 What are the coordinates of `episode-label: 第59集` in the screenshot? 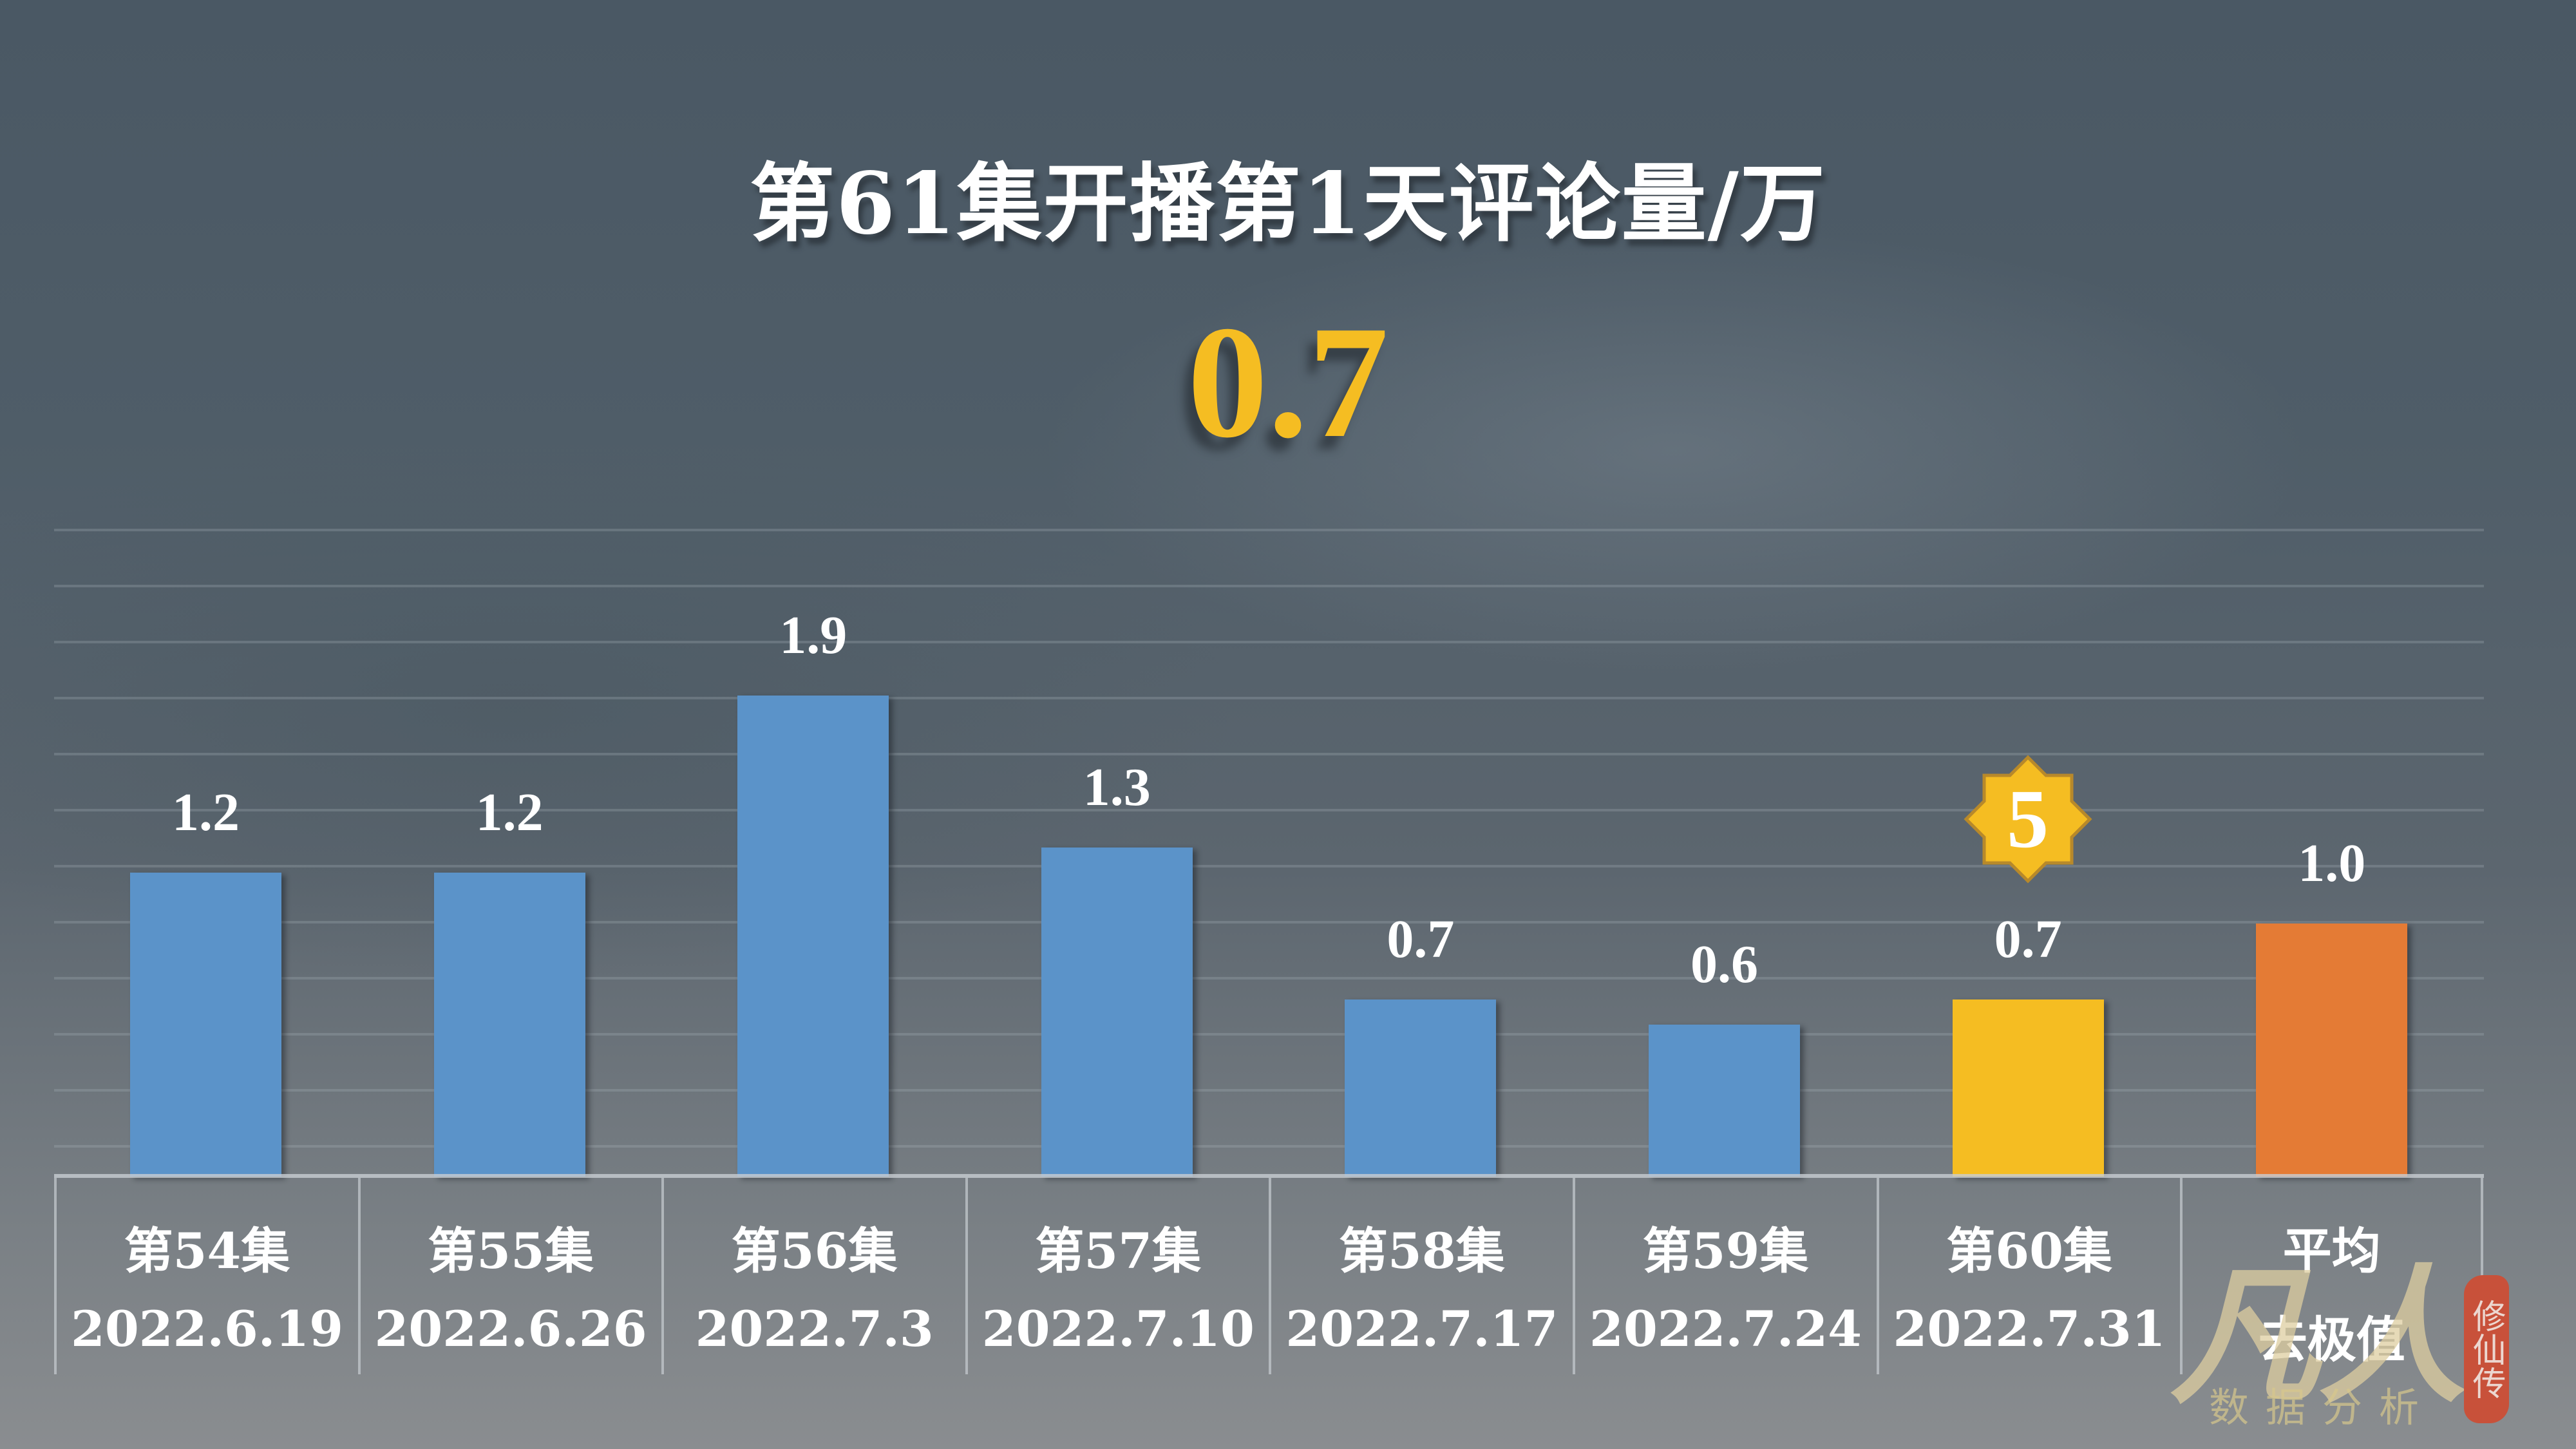 It's located at (1725, 1251).